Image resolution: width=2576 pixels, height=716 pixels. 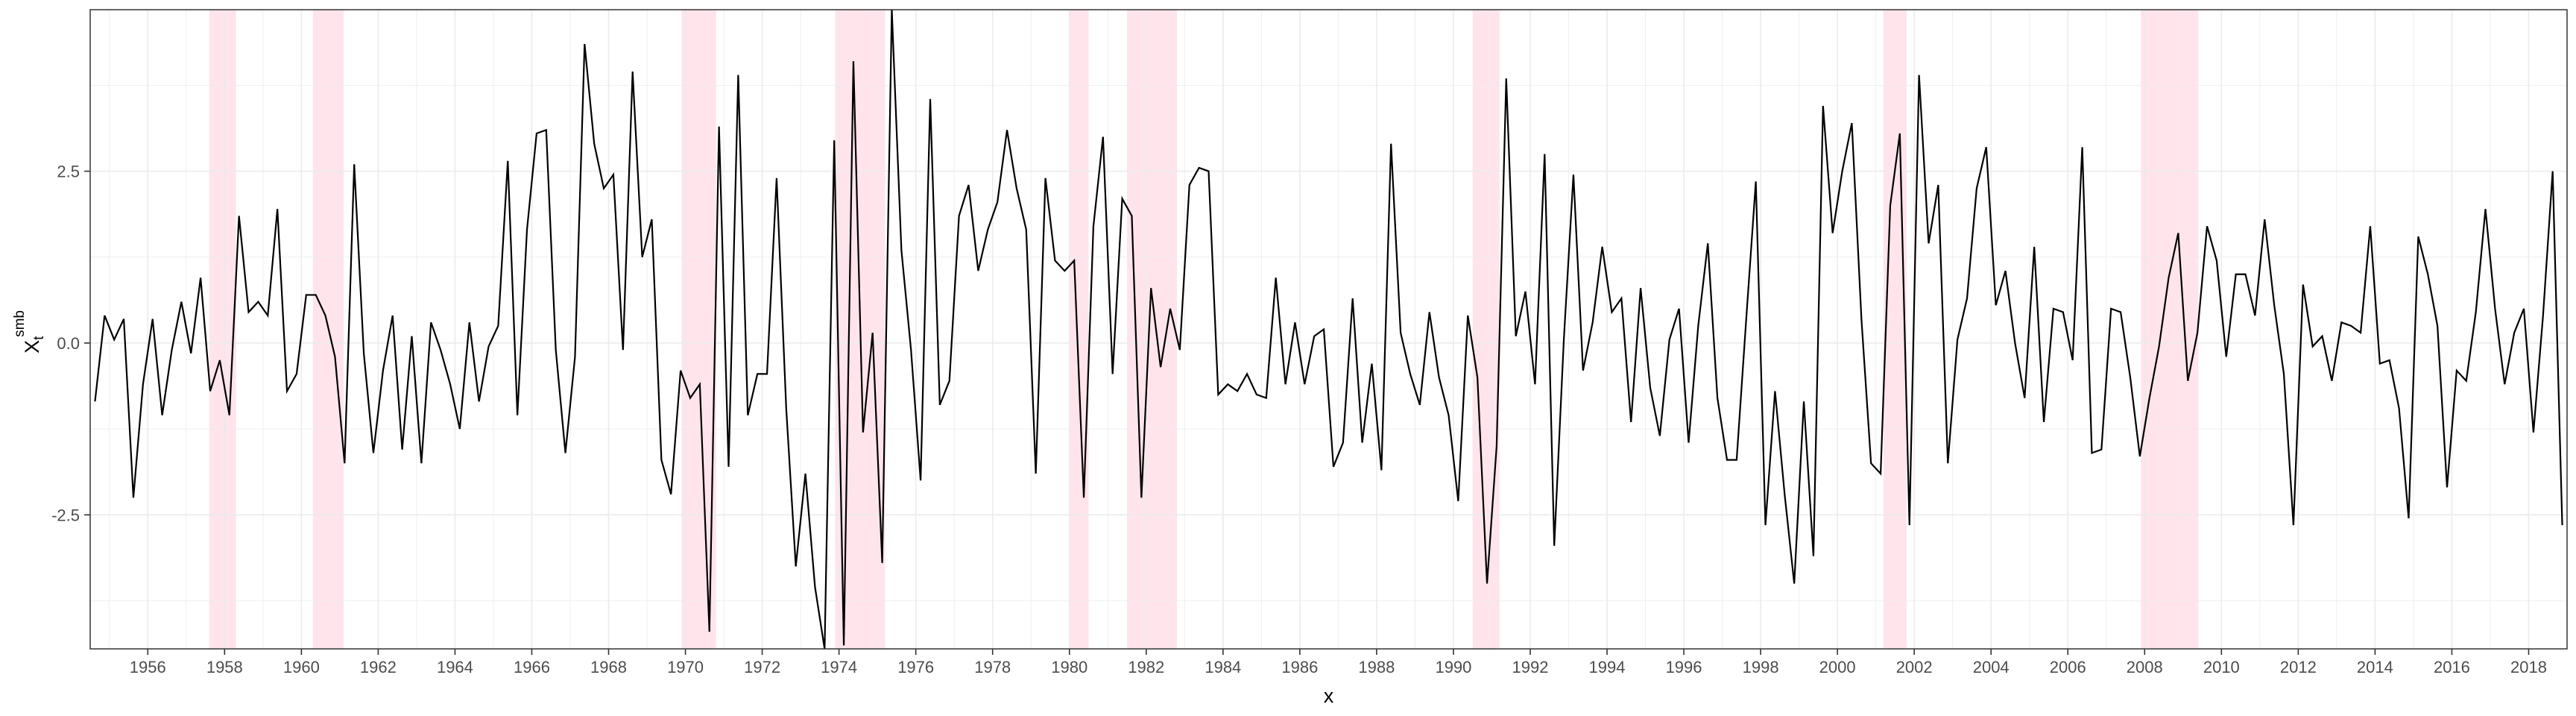 I want to click on x-tick-label: 1972, so click(x=762, y=667).